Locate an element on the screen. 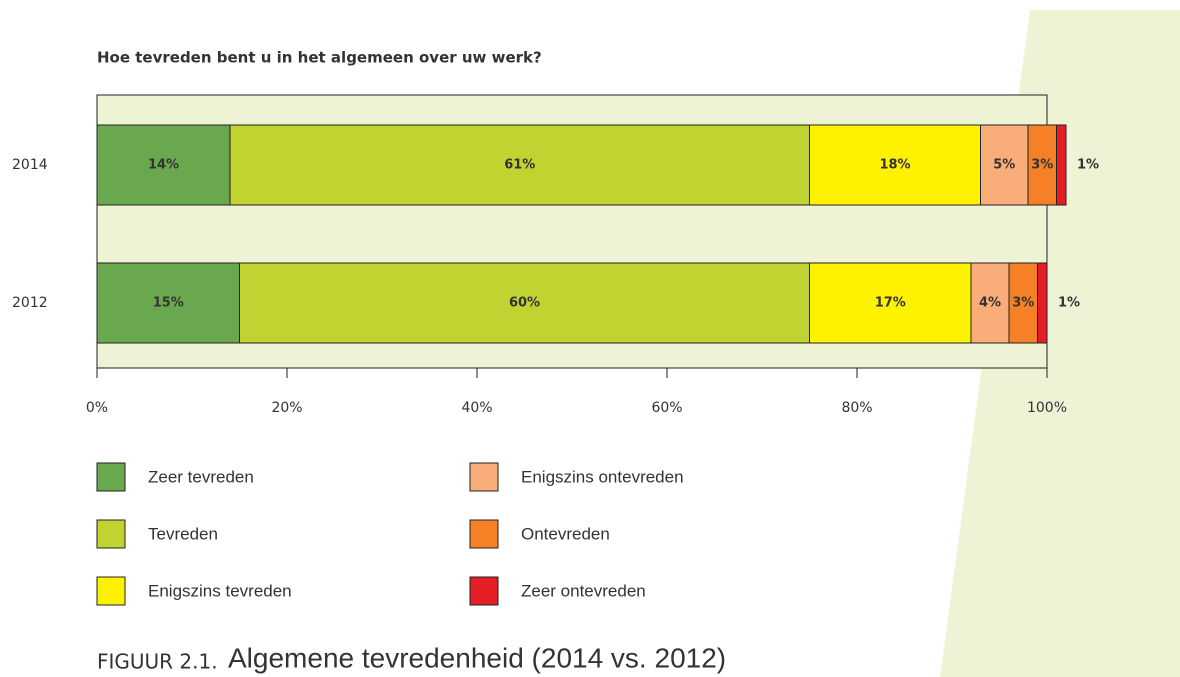 This screenshot has width=1180, height=677. x-tick-label: 40% is located at coordinates (476, 408).